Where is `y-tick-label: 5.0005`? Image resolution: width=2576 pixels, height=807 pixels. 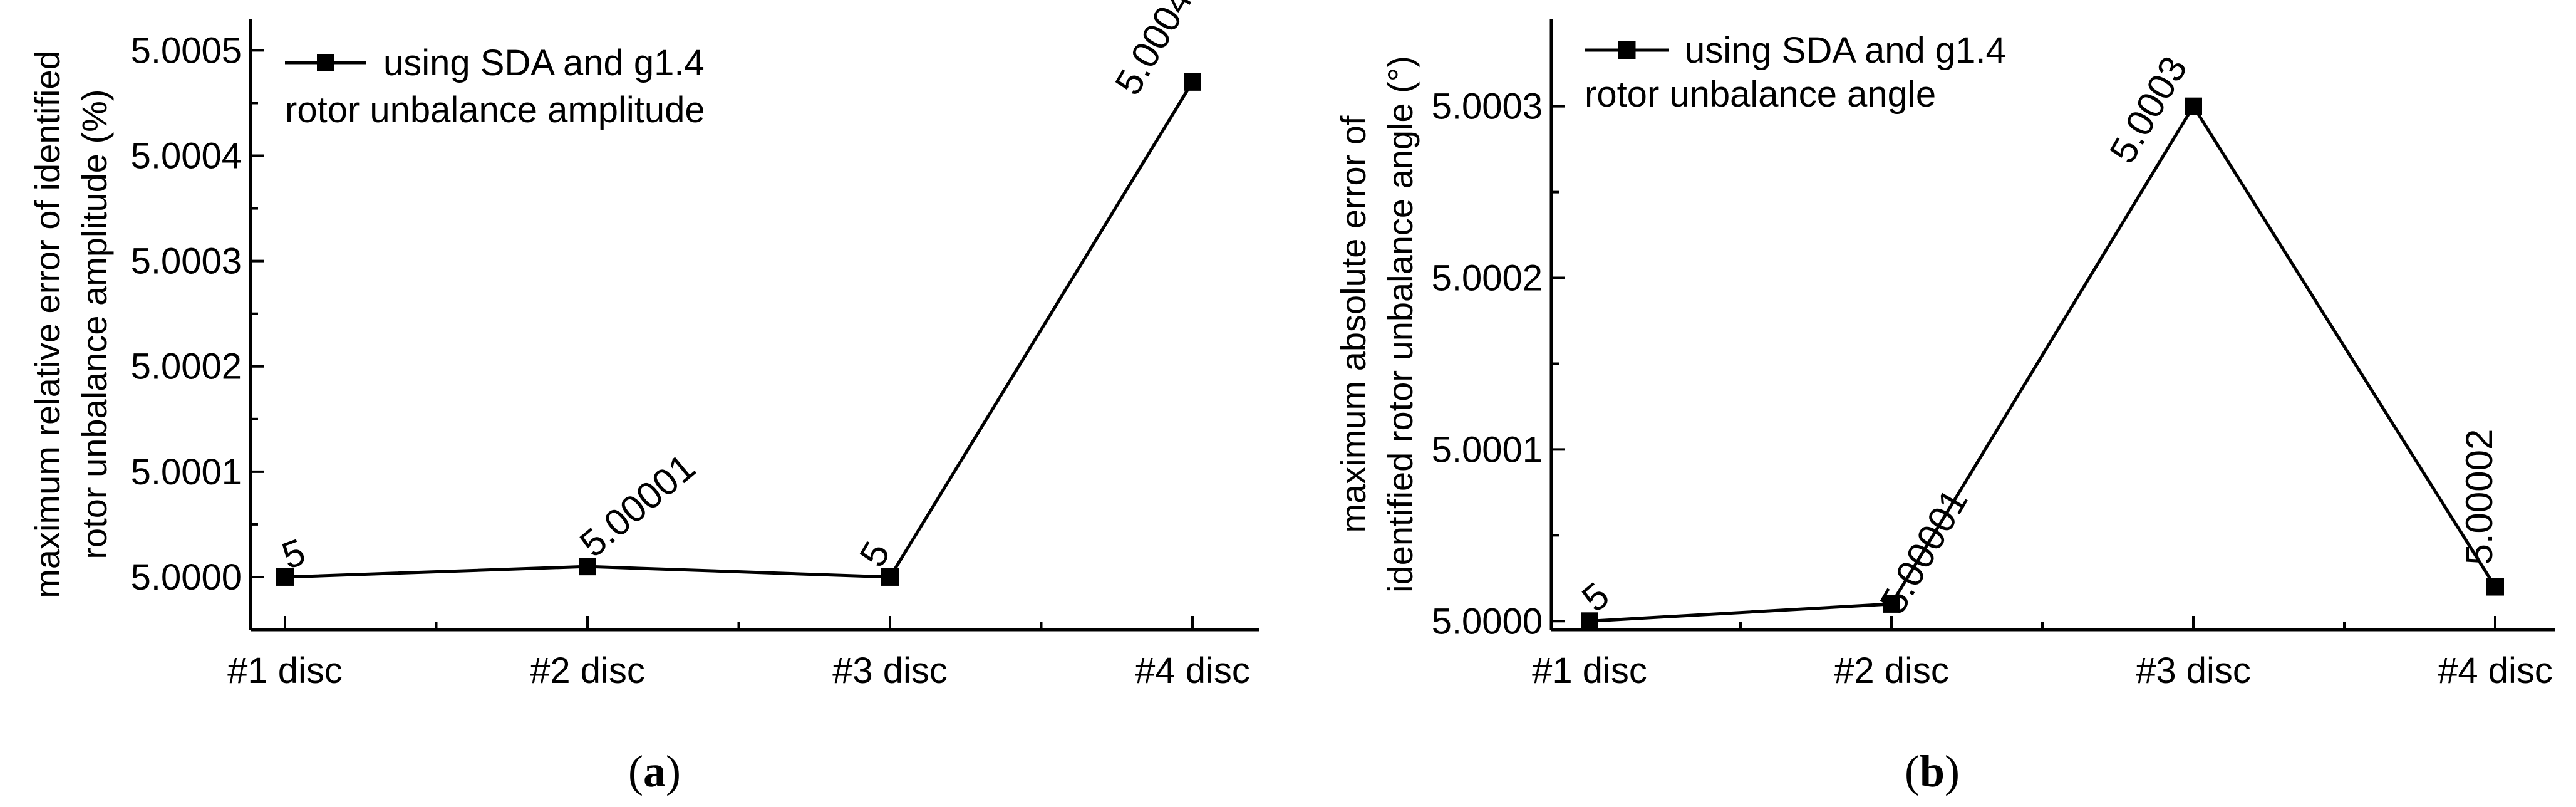 y-tick-label: 5.0005 is located at coordinates (186, 50).